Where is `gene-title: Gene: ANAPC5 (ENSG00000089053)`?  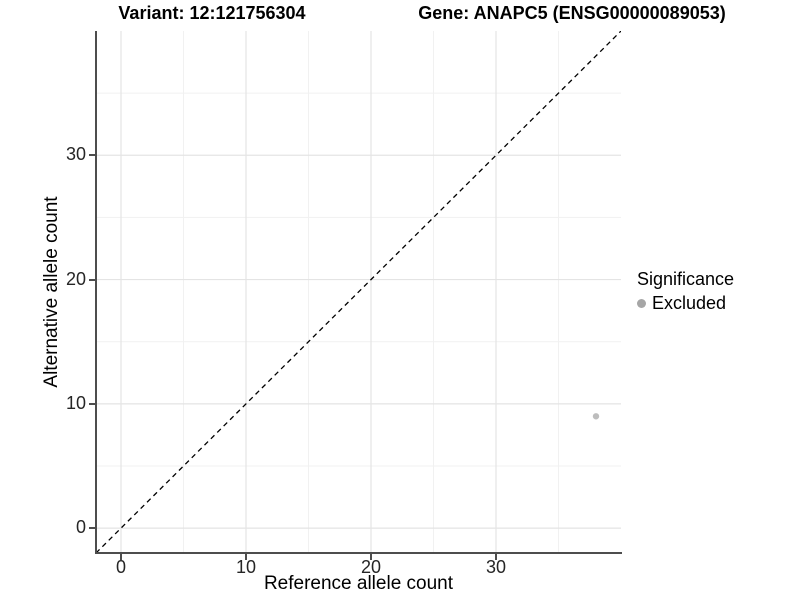 gene-title: Gene: ANAPC5 (ENSG00000089053) is located at coordinates (572, 13).